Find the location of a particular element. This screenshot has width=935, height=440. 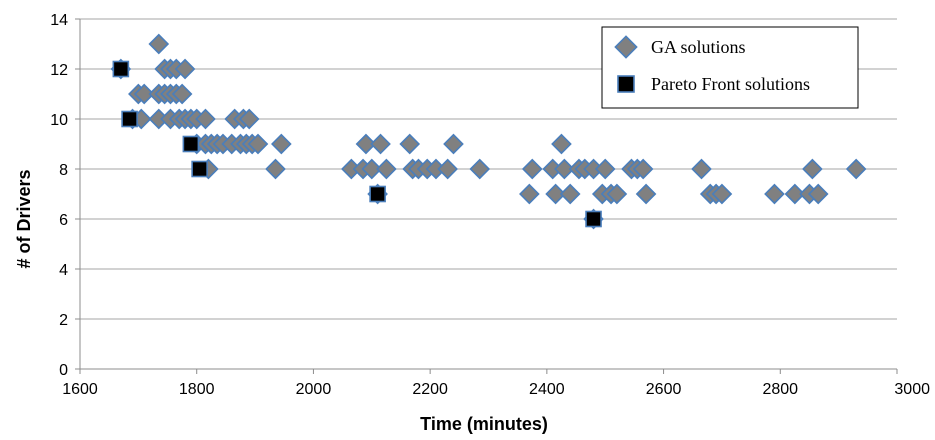

legend-ga-marker is located at coordinates (626, 47).